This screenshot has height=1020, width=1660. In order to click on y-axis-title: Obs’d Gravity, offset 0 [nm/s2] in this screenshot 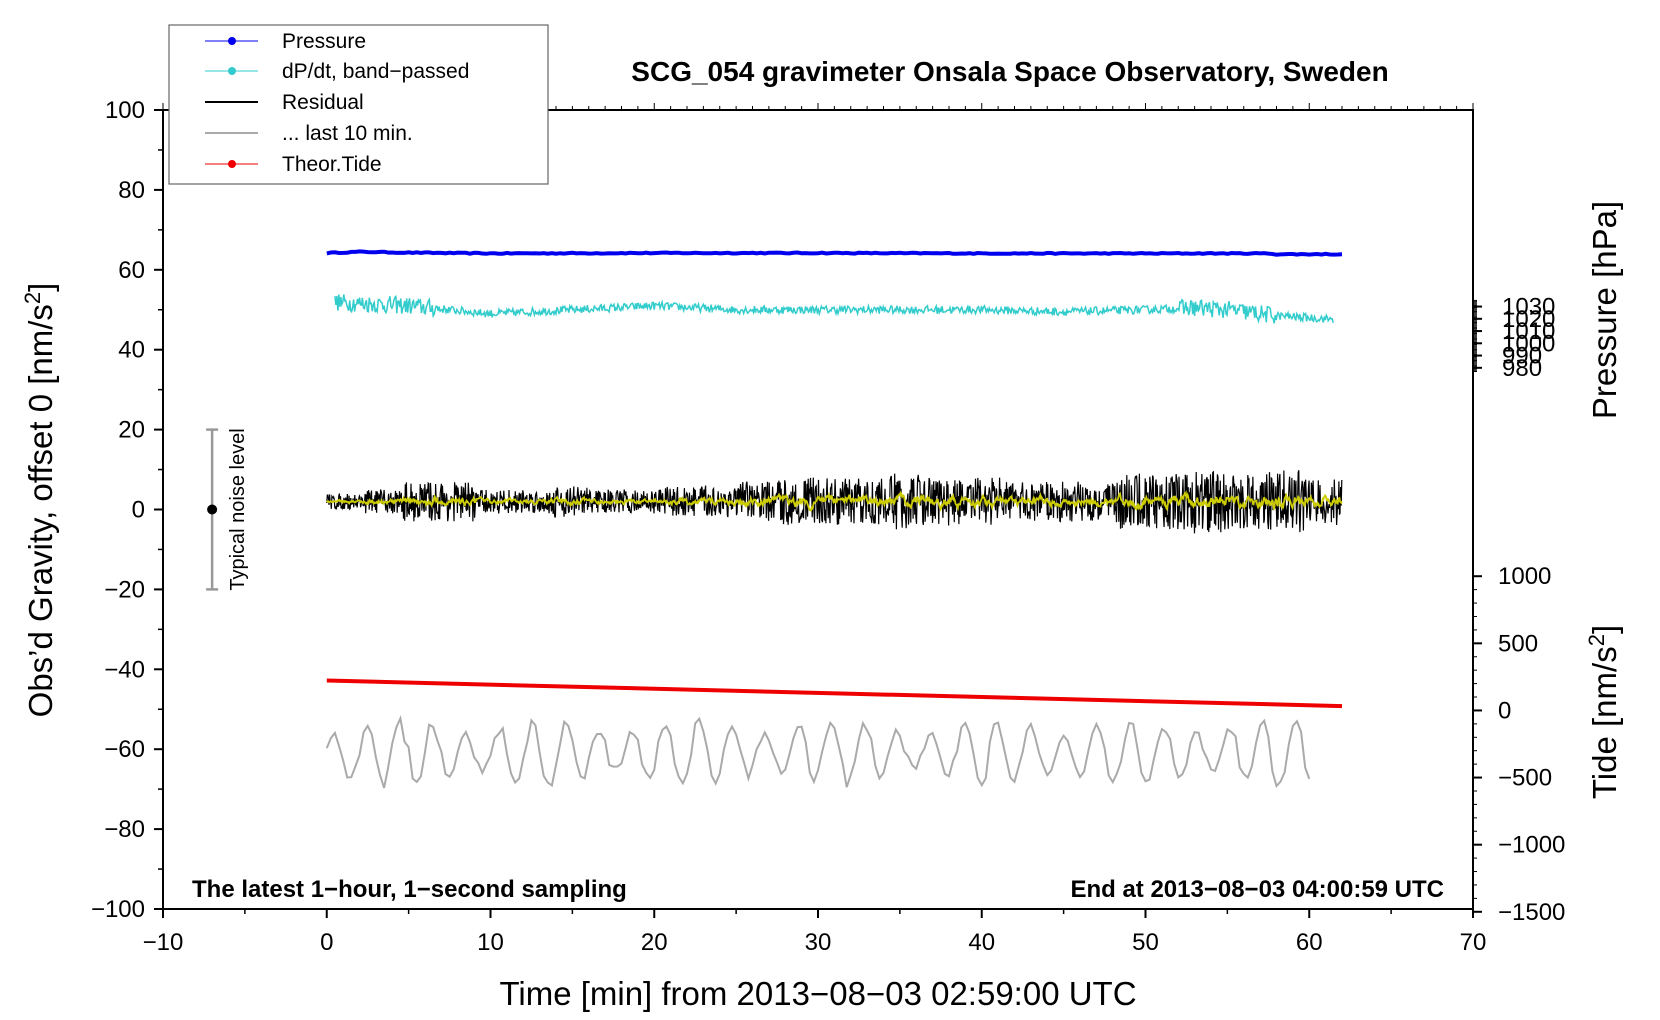, I will do `click(40, 500)`.